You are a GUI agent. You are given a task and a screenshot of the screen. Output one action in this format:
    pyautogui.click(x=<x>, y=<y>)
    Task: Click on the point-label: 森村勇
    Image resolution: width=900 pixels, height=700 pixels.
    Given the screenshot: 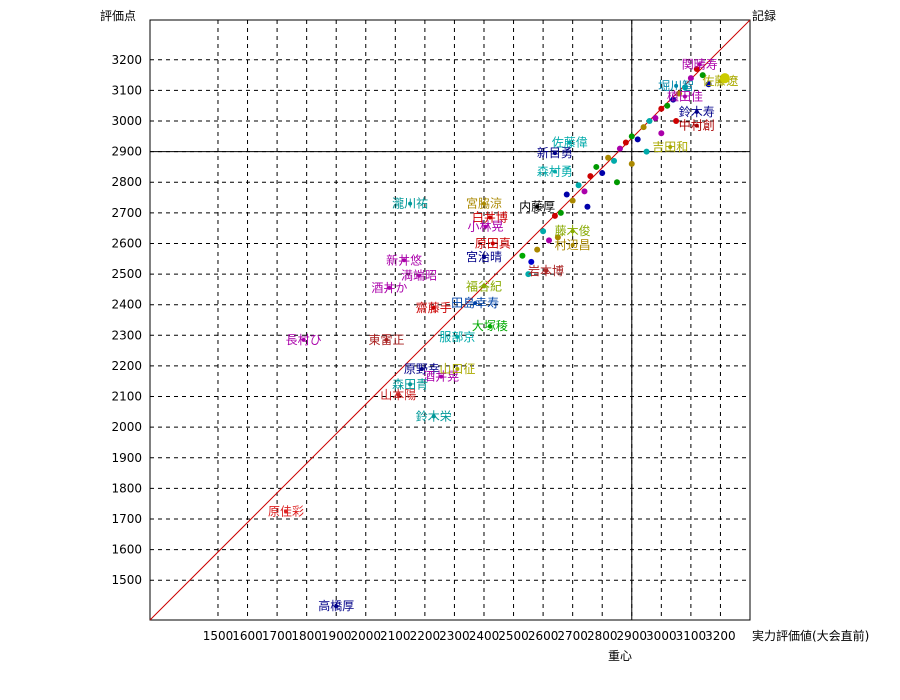 What is the action you would take?
    pyautogui.click(x=555, y=171)
    